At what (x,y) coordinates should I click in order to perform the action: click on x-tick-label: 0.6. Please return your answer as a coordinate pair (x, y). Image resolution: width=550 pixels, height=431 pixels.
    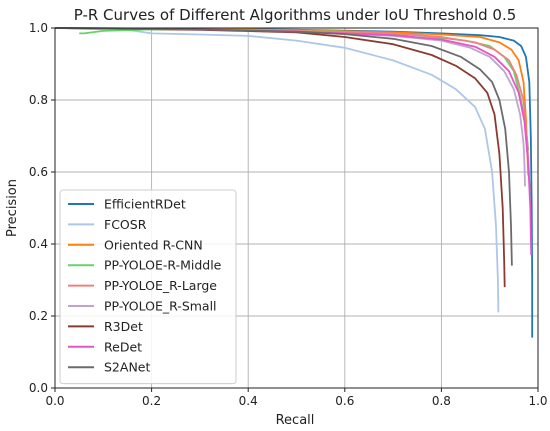
    Looking at the image, I should click on (344, 401).